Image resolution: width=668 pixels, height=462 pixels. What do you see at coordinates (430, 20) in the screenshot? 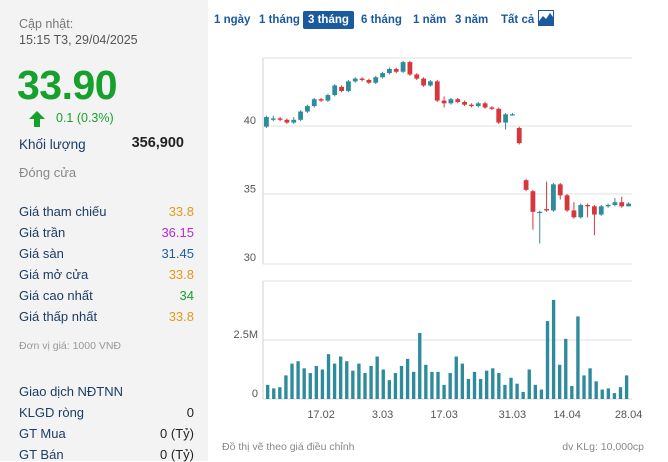
I see `tab-1-year: 1 năm` at bounding box center [430, 20].